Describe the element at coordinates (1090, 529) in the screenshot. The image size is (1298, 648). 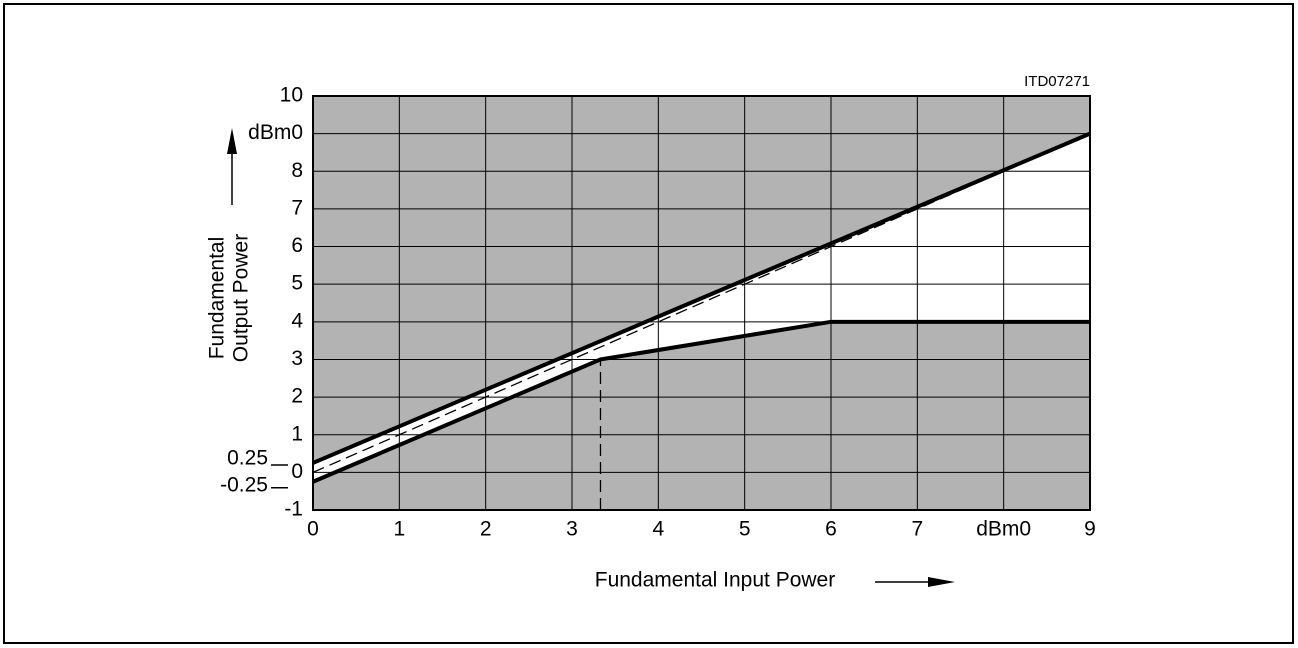
I see `x-tick-label: 9` at that location.